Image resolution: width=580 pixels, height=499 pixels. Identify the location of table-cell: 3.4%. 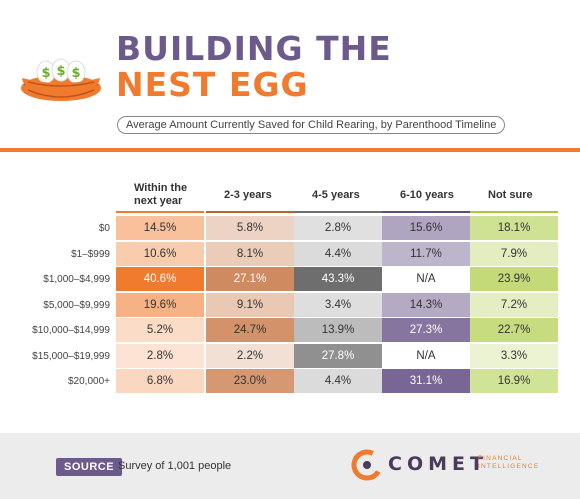
(338, 304).